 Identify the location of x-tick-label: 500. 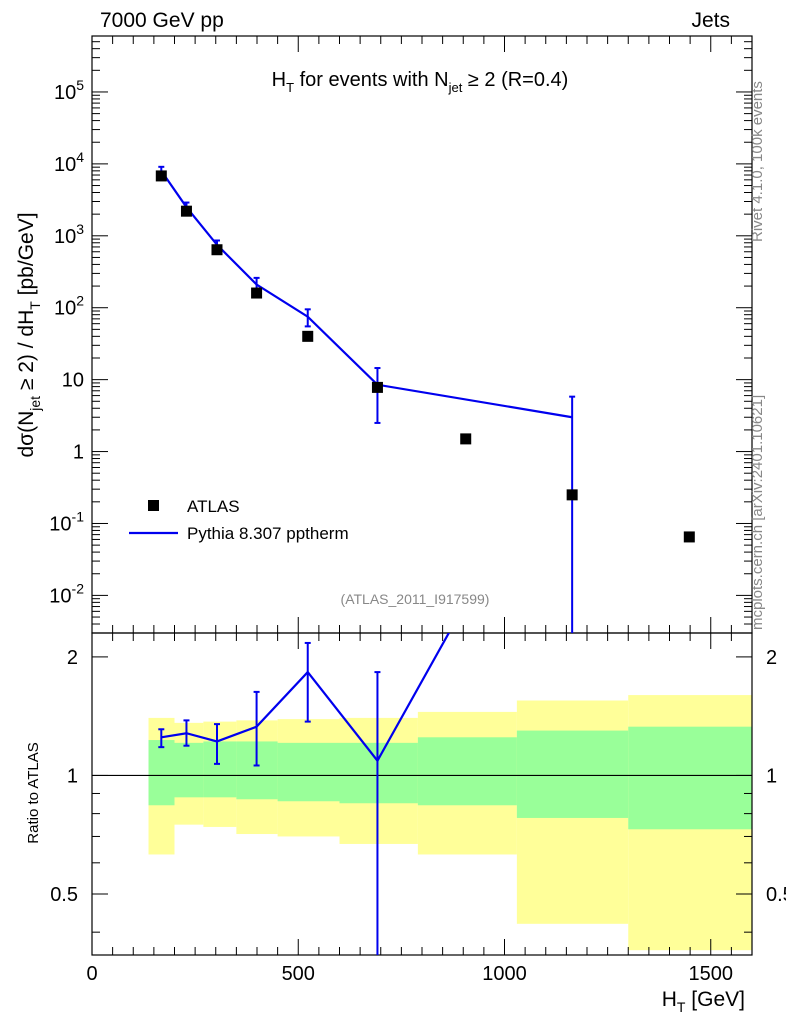
(298, 974).